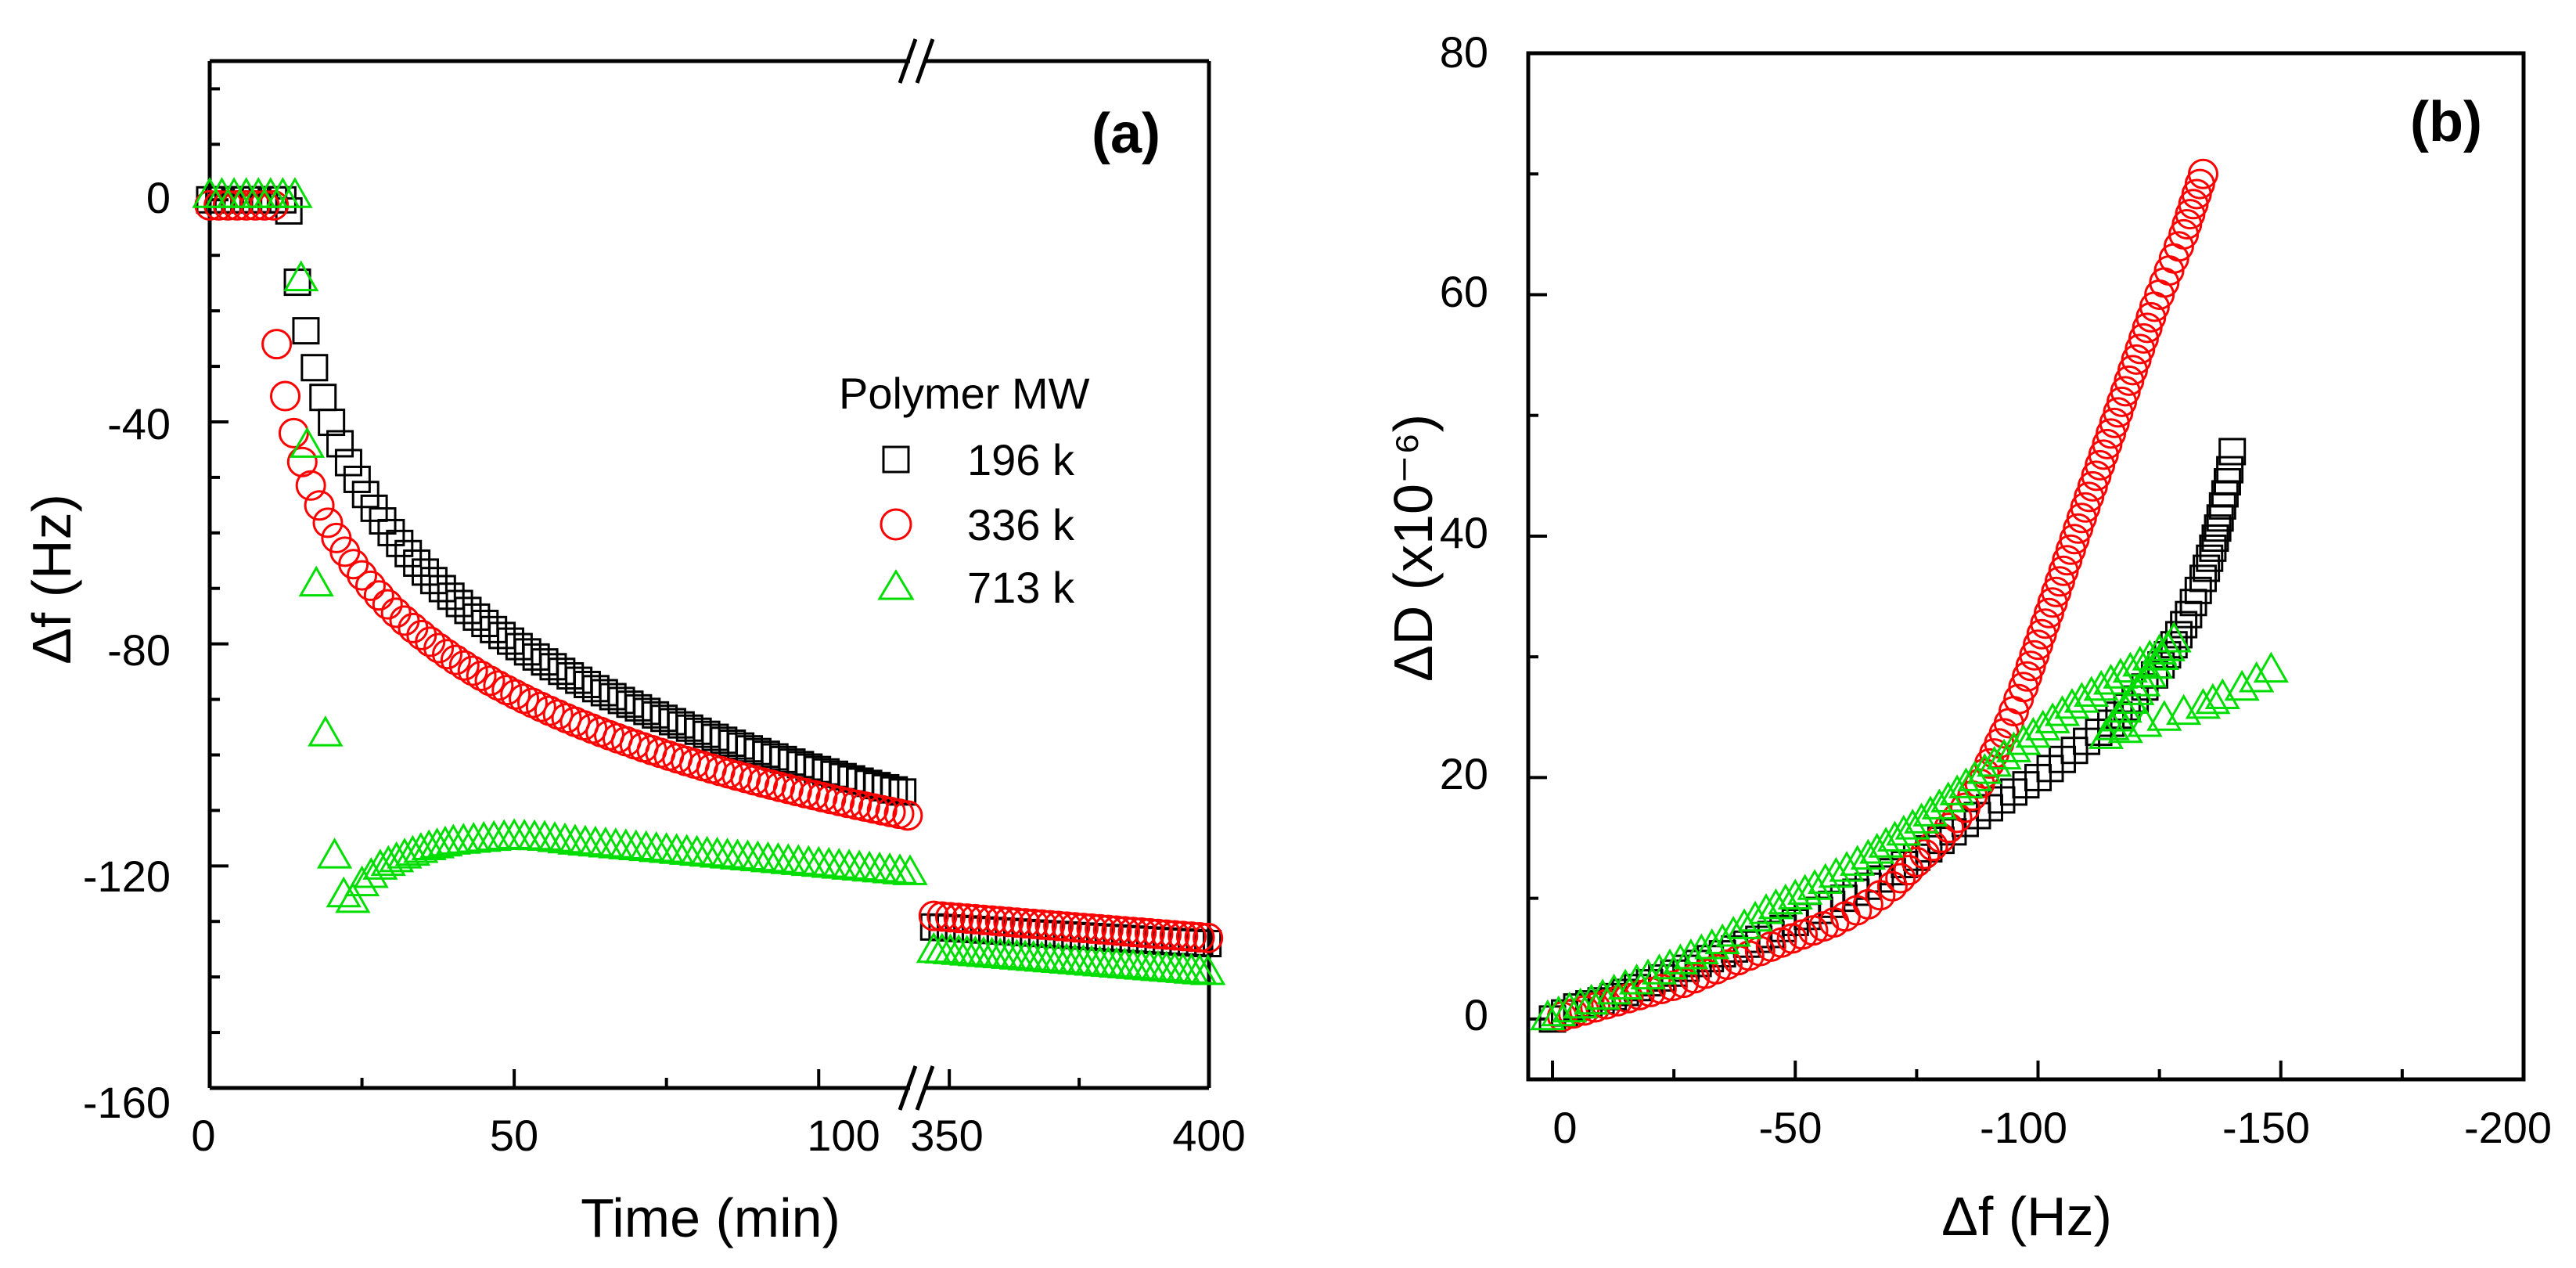 The height and width of the screenshot is (1268, 2576). I want to click on panel-b-y-tick-label: 60, so click(1464, 291).